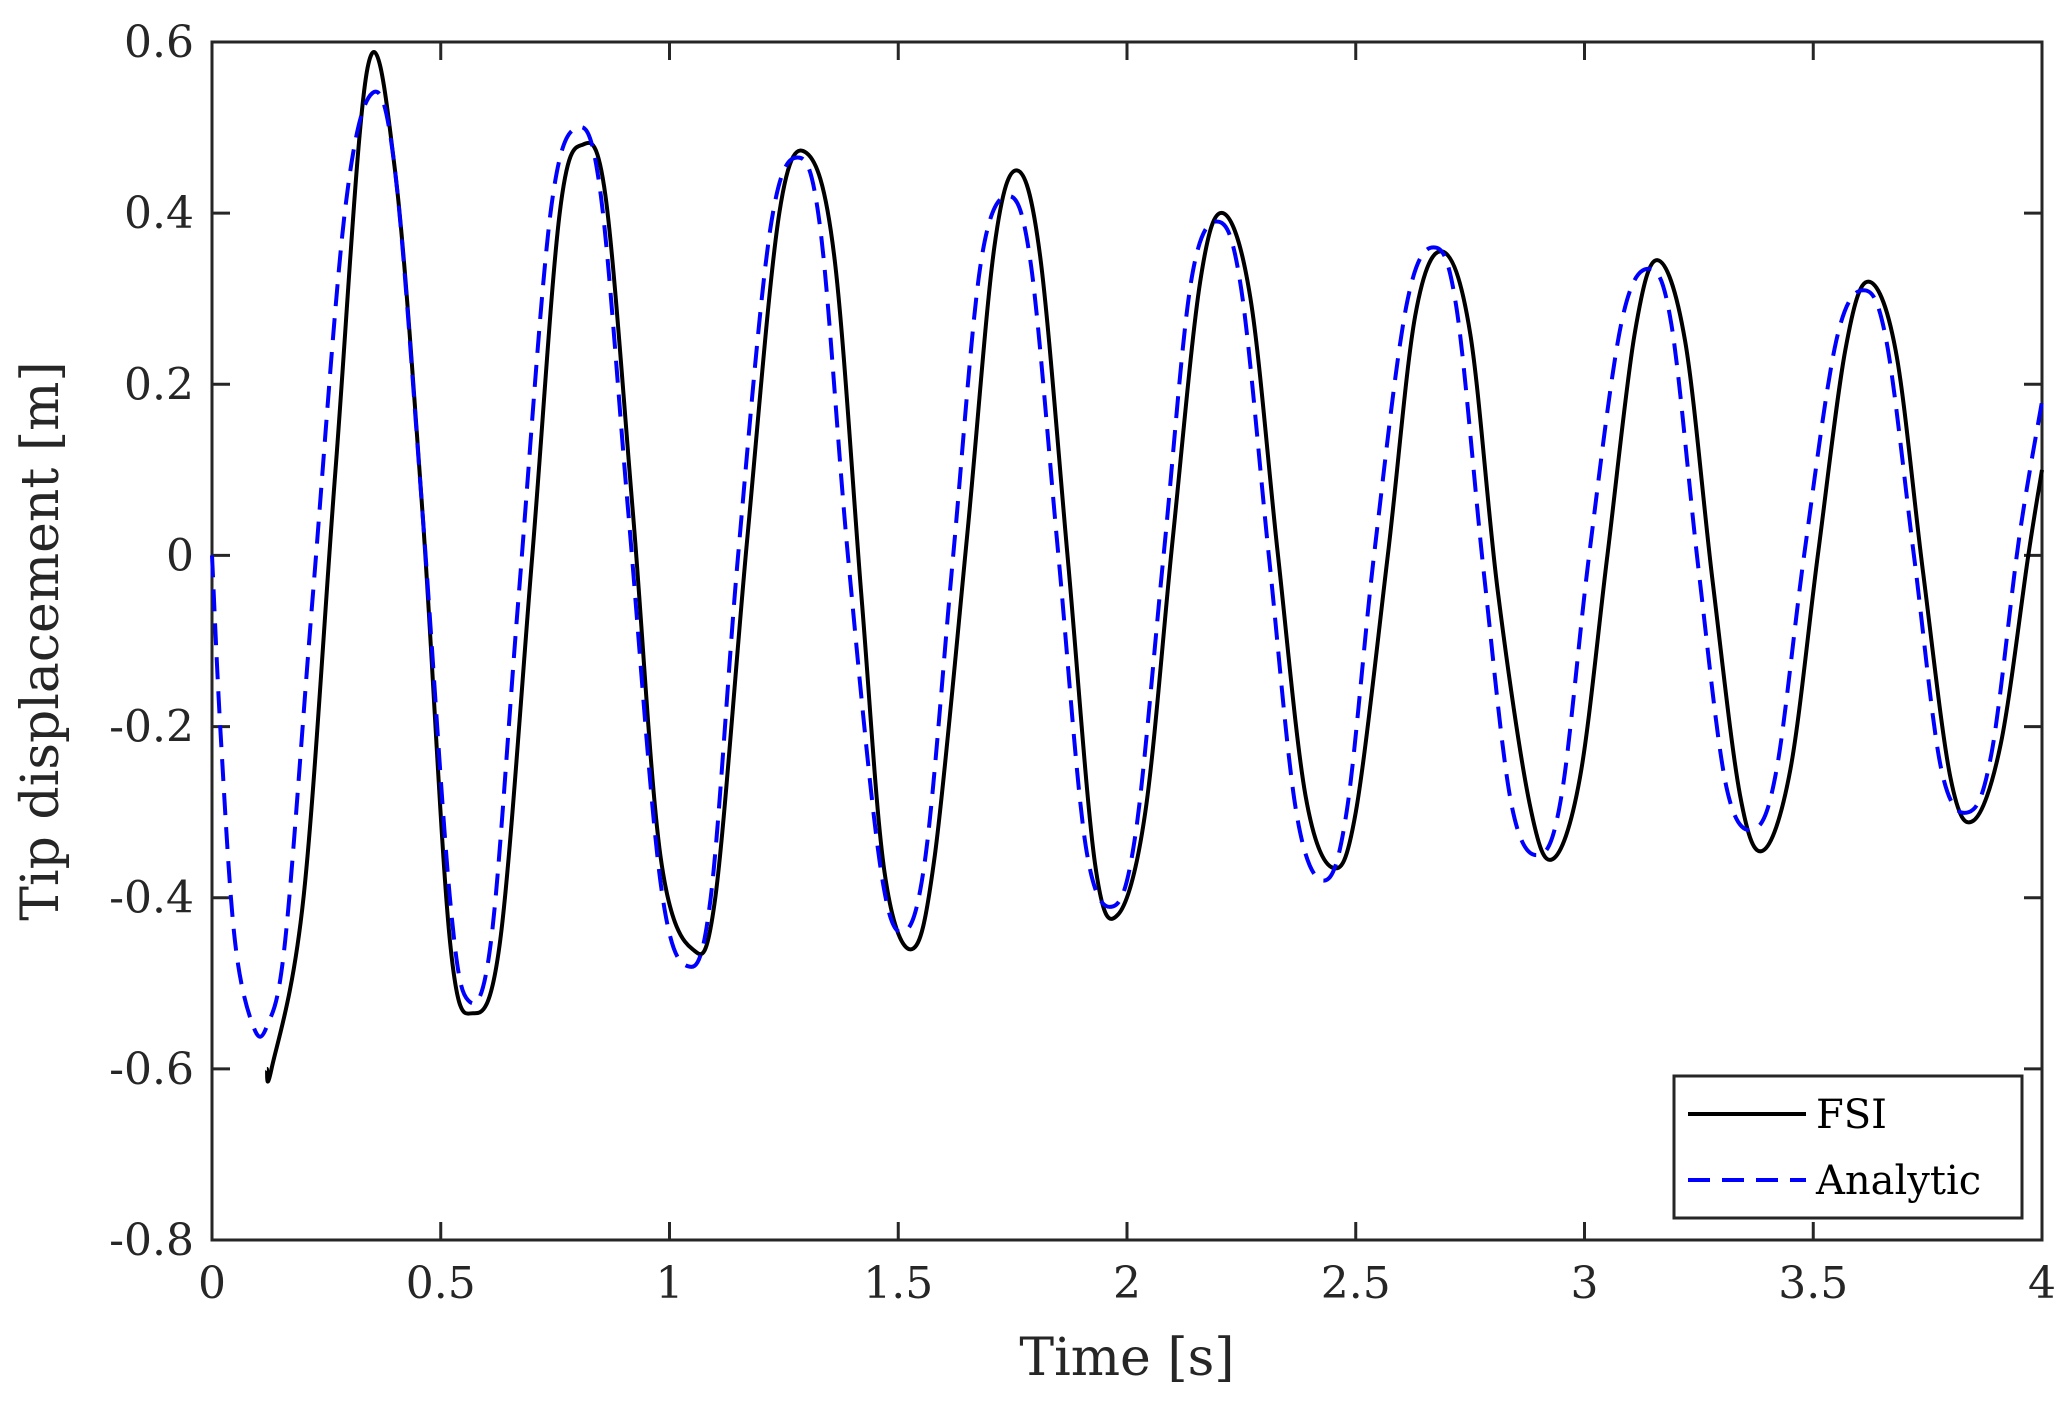 The height and width of the screenshot is (1416, 2067). I want to click on x-tick-label: 1, so click(670, 1283).